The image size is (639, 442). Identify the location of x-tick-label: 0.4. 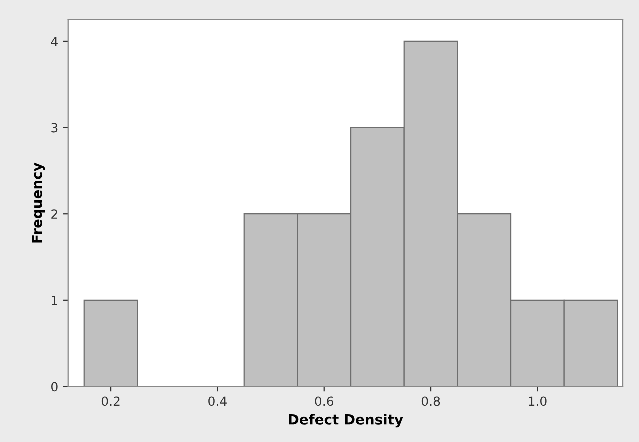
(217, 401).